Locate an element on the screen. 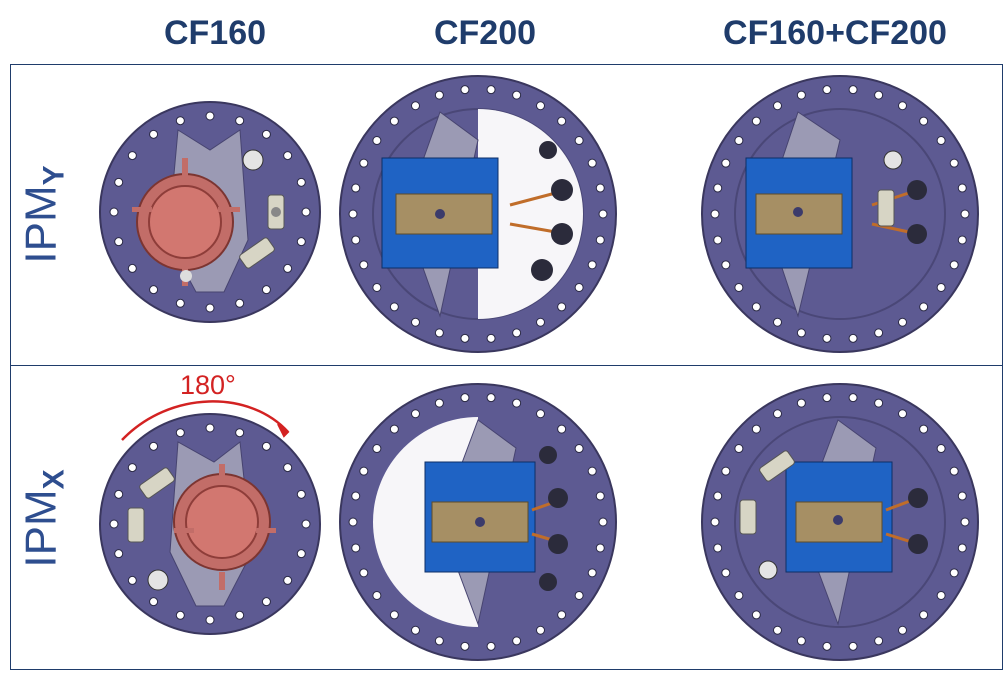 The width and height of the screenshot is (1004, 684). row-divider is located at coordinates (506, 365).